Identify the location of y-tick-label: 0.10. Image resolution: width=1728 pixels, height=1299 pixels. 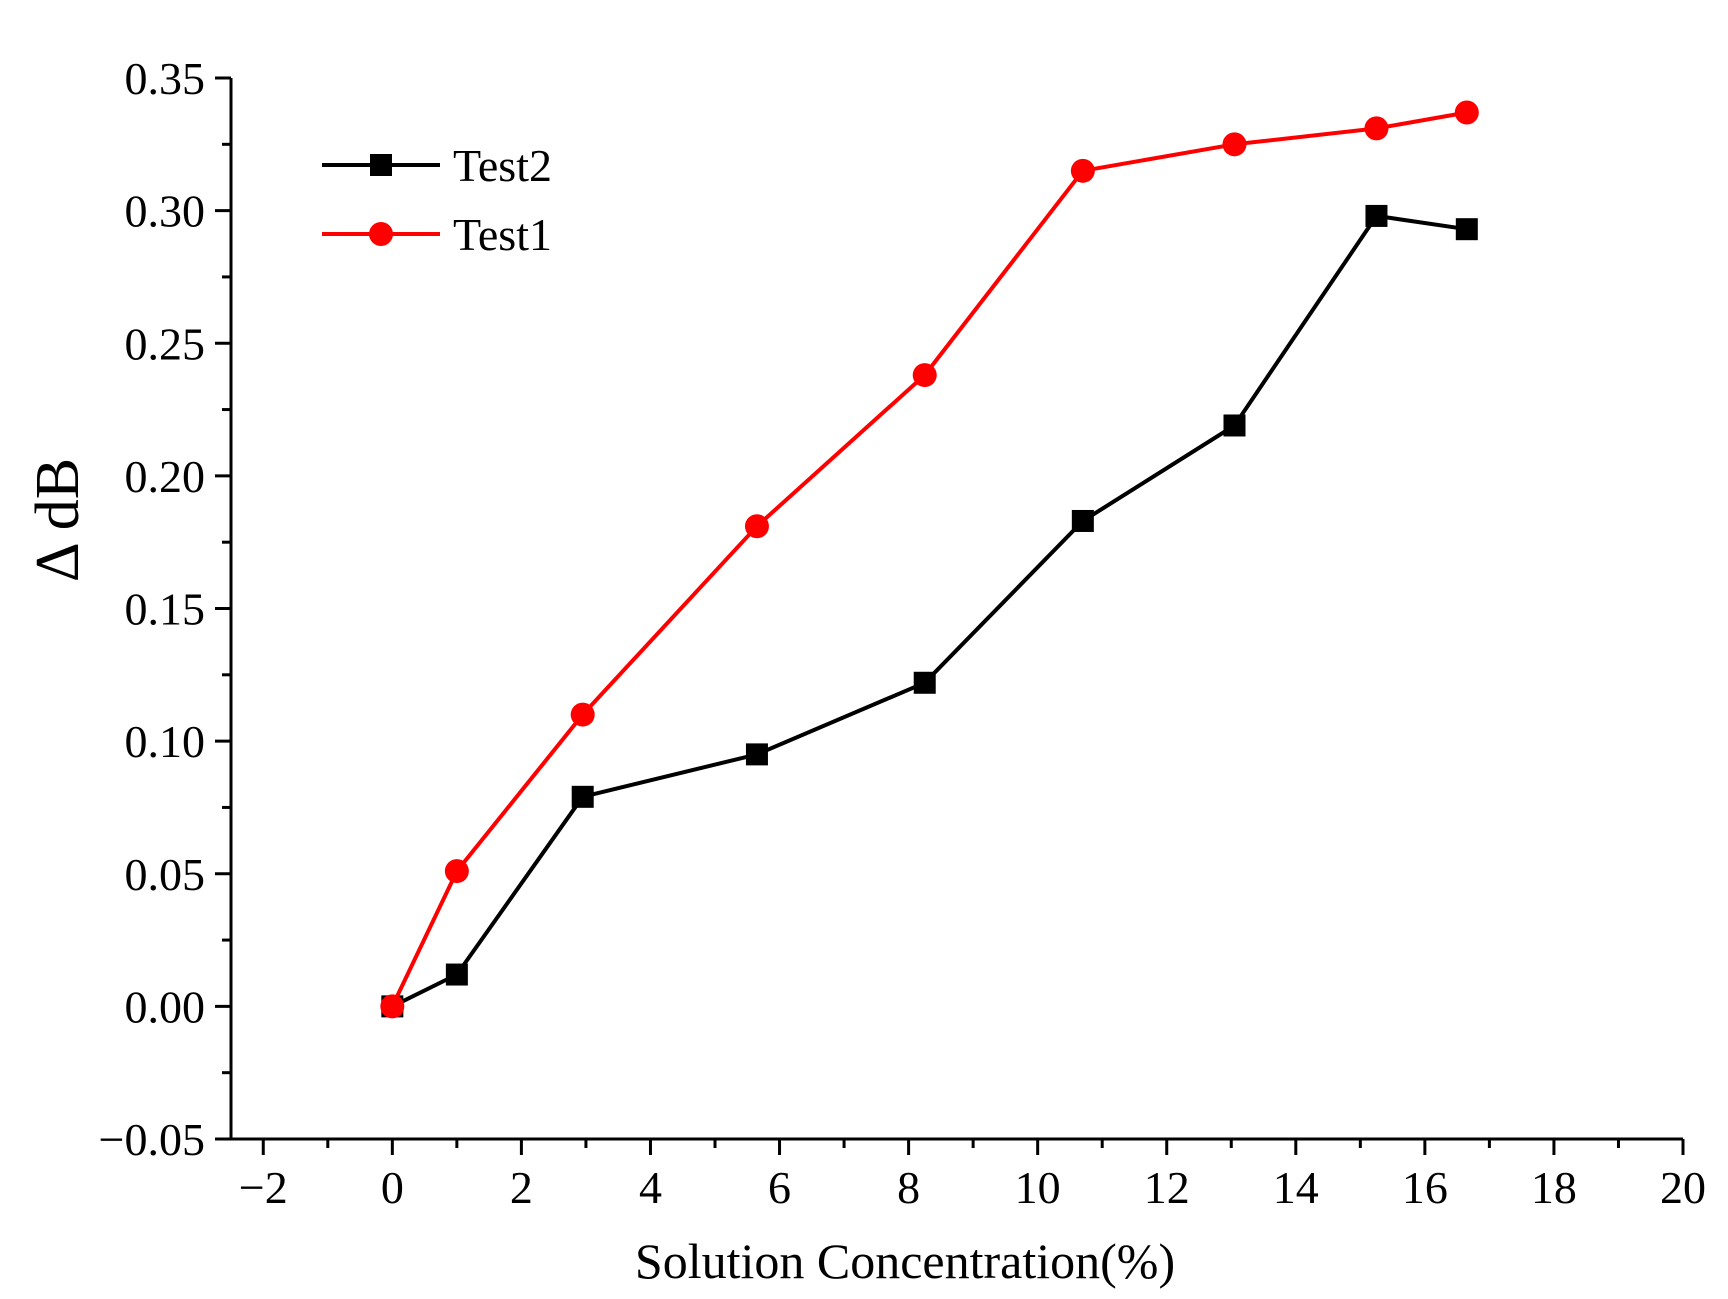
(165, 741).